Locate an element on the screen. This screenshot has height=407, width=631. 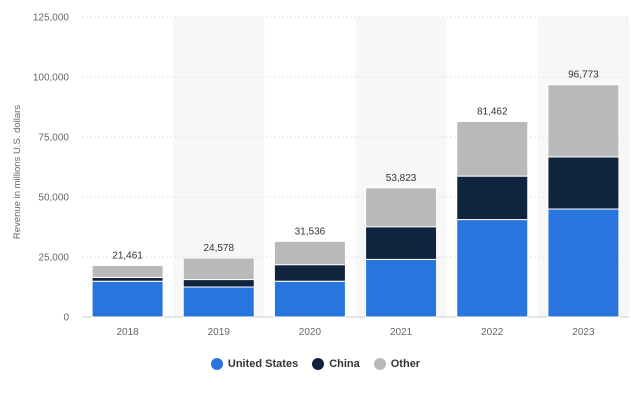
legend: United States China Other is located at coordinates (315, 364).